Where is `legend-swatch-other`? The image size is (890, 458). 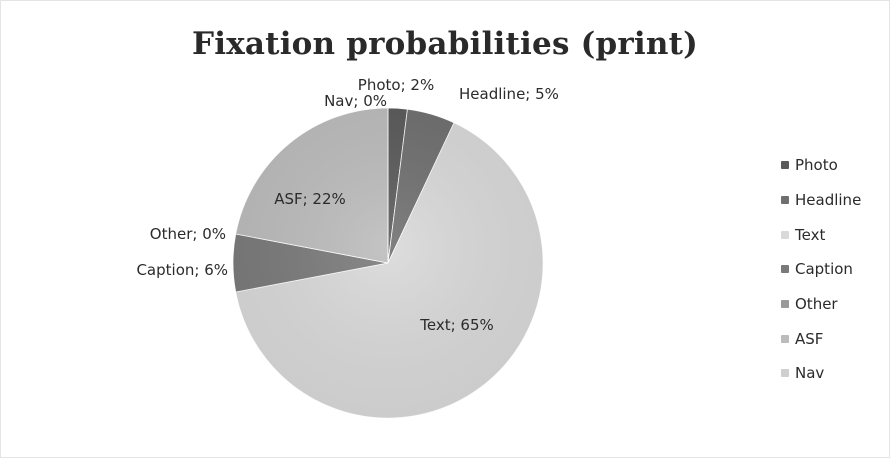 legend-swatch-other is located at coordinates (785, 304).